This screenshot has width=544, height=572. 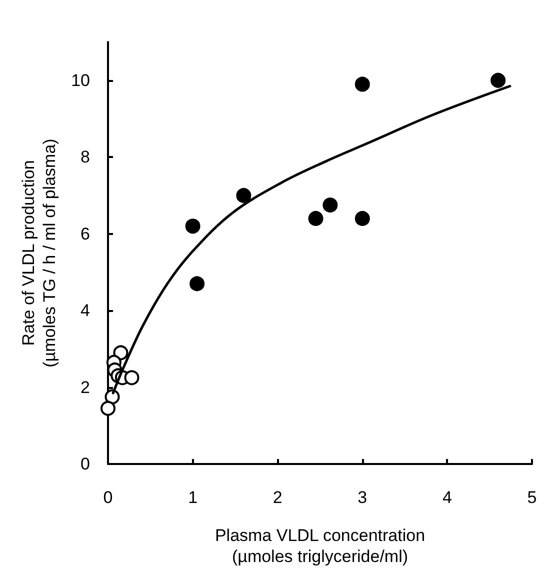 What do you see at coordinates (532, 497) in the screenshot?
I see `x-tick-label: 5` at bounding box center [532, 497].